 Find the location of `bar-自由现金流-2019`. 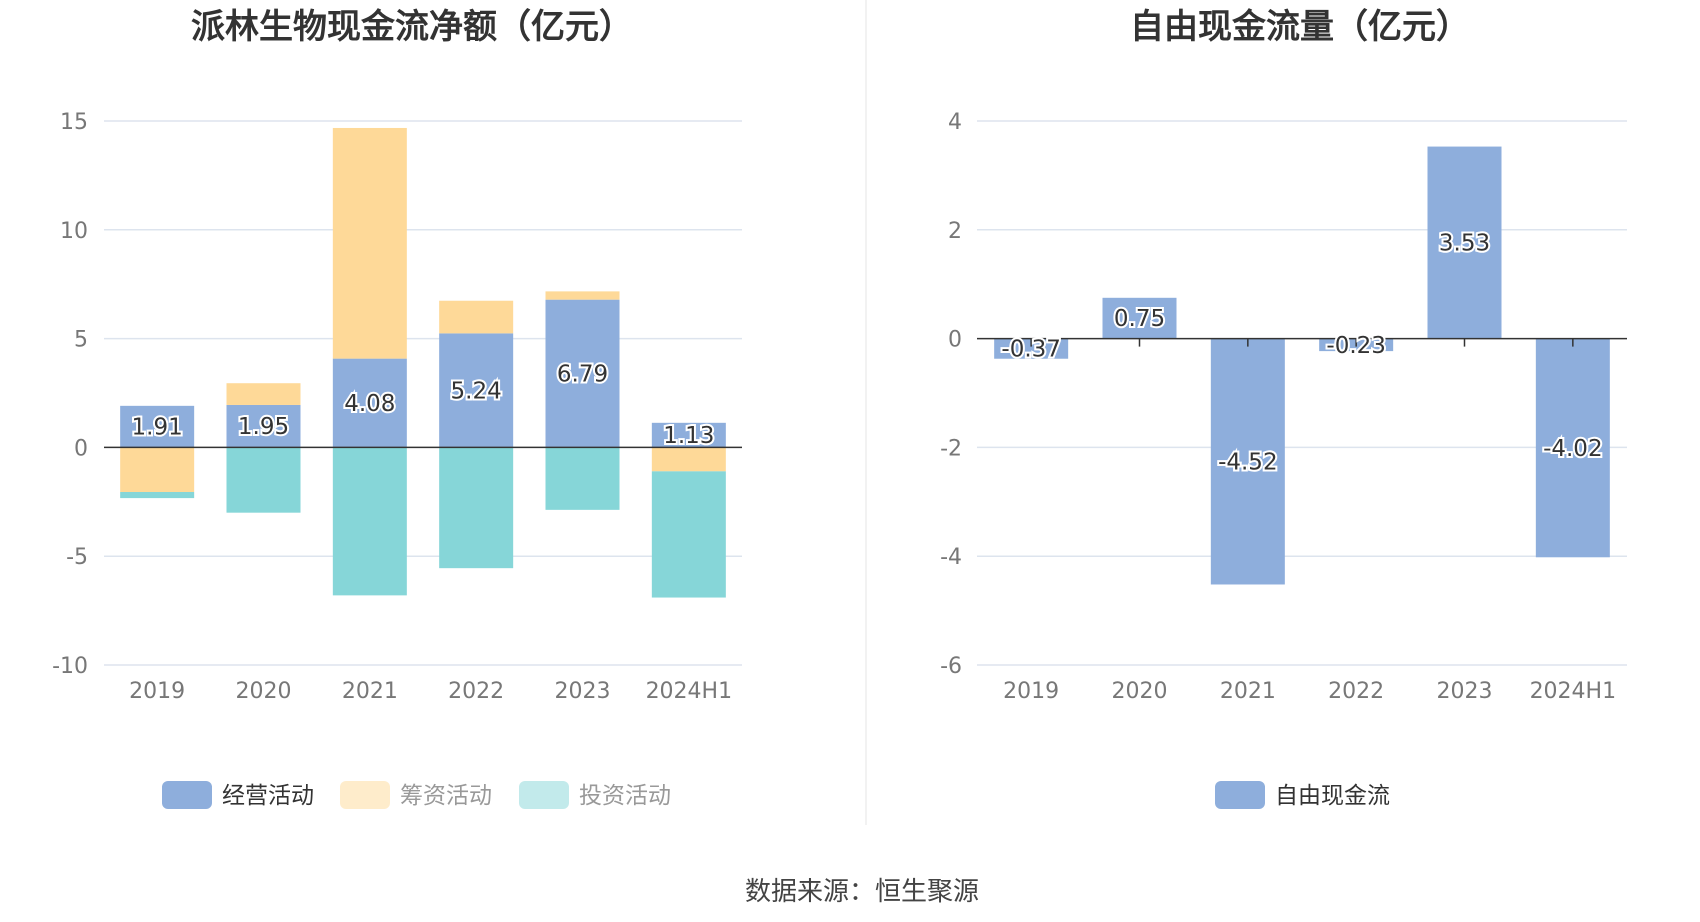

bar-自由现金流-2019 is located at coordinates (1031, 348).